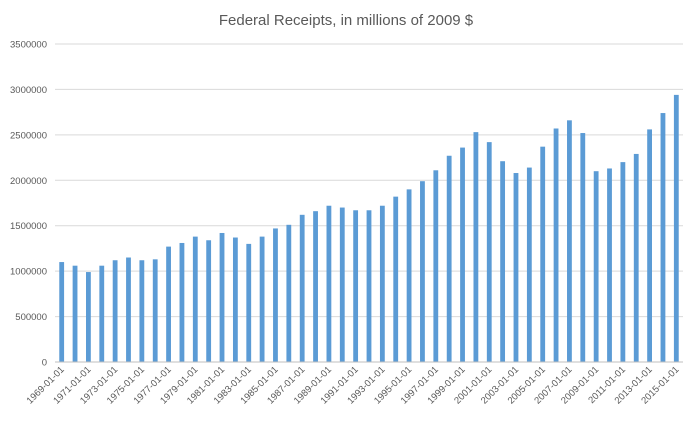 The width and height of the screenshot is (693, 425). Describe the element at coordinates (28, 135) in the screenshot. I see `y-tick-label: 2500000` at that location.